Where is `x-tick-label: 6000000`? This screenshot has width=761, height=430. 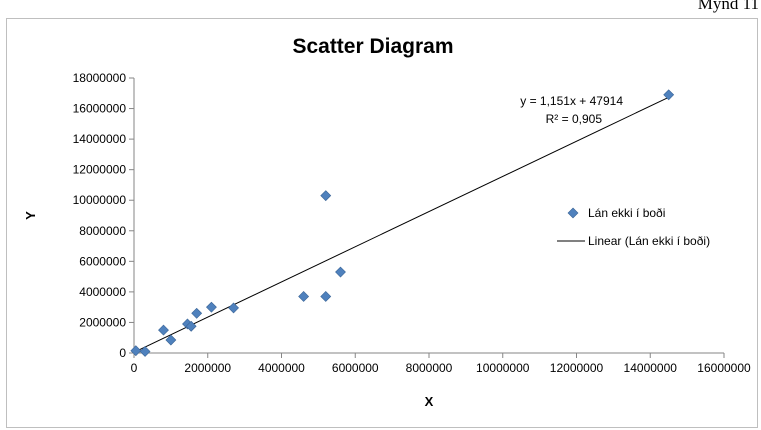 x-tick-label: 6000000 is located at coordinates (355, 368).